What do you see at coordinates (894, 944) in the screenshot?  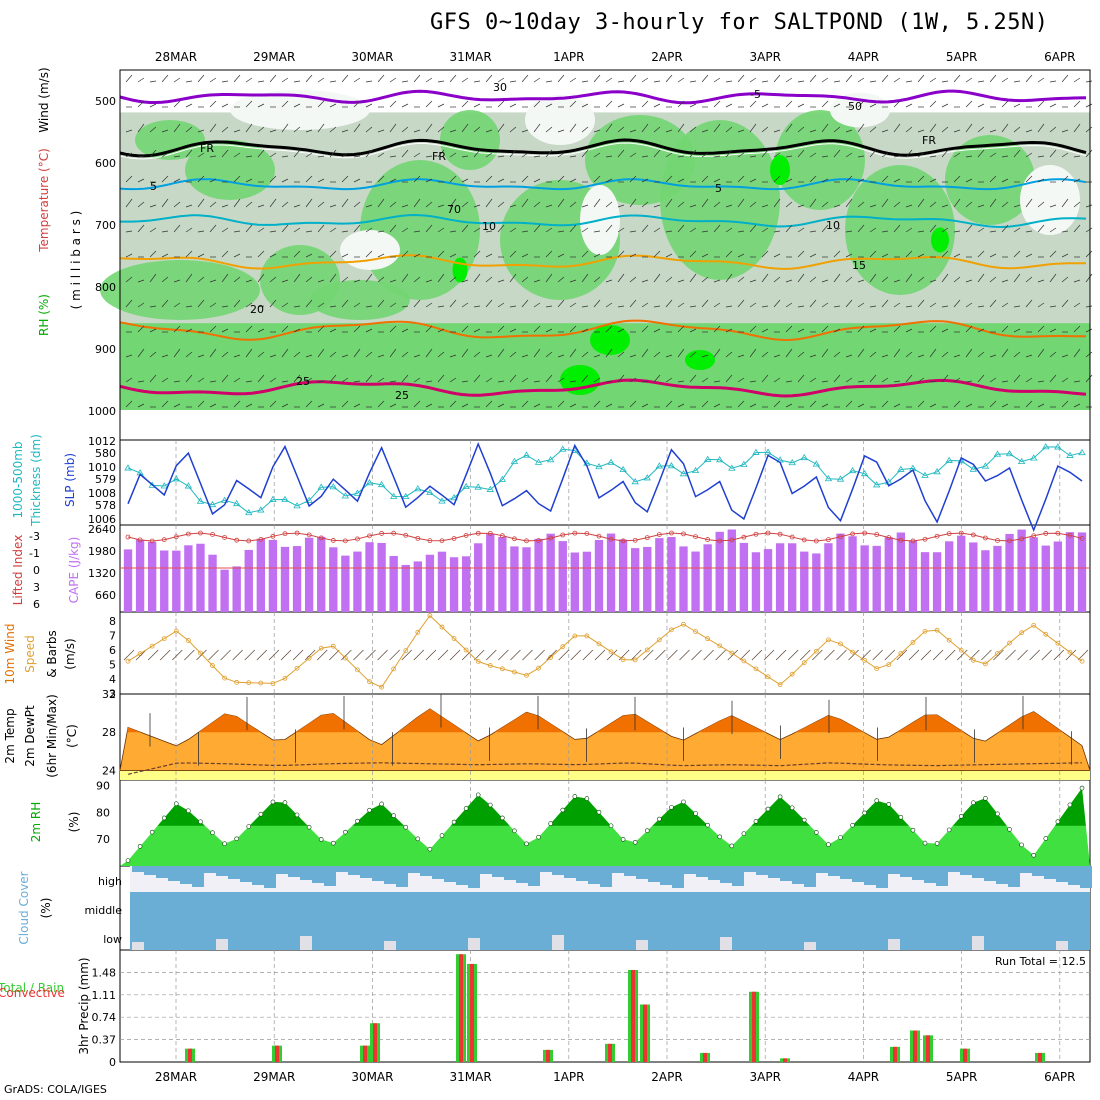 I see `cloud-low-bar` at bounding box center [894, 944].